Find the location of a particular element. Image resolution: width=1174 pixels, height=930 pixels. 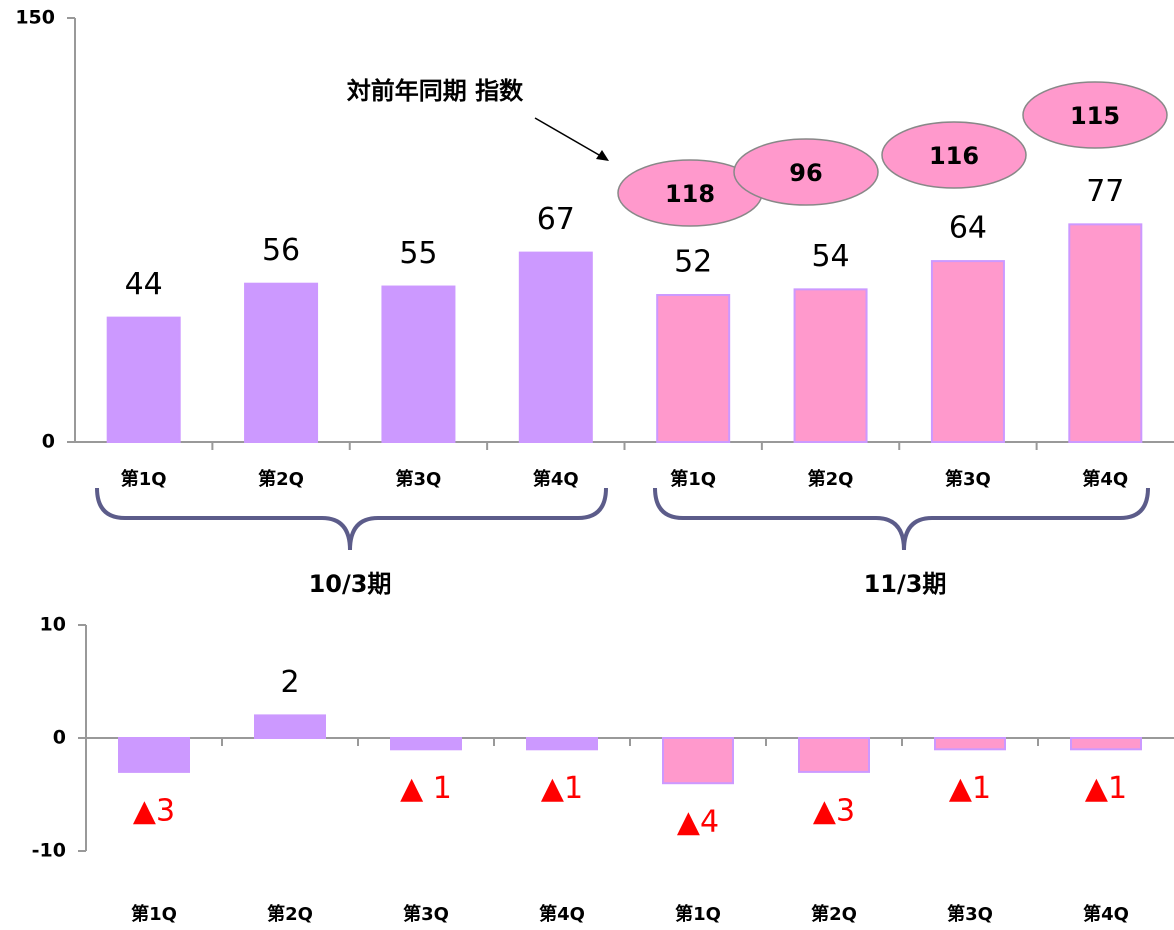

value-label: 67 is located at coordinates (556, 219).